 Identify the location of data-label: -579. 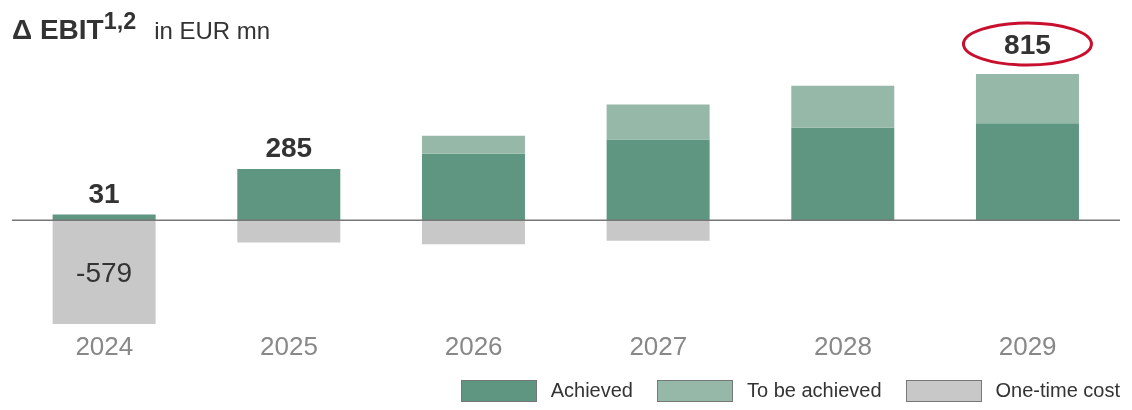
(104, 272).